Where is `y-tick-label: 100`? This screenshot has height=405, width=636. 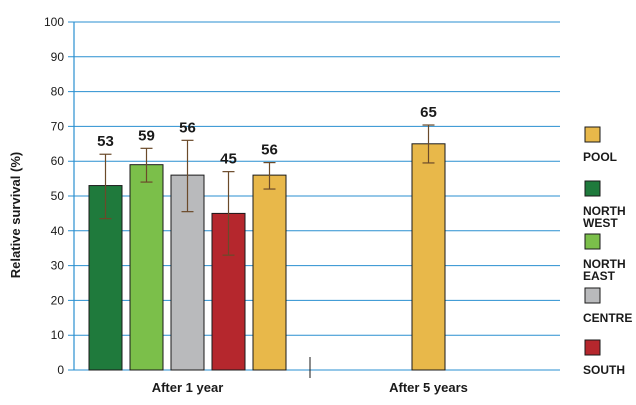 y-tick-label: 100 is located at coordinates (54, 22).